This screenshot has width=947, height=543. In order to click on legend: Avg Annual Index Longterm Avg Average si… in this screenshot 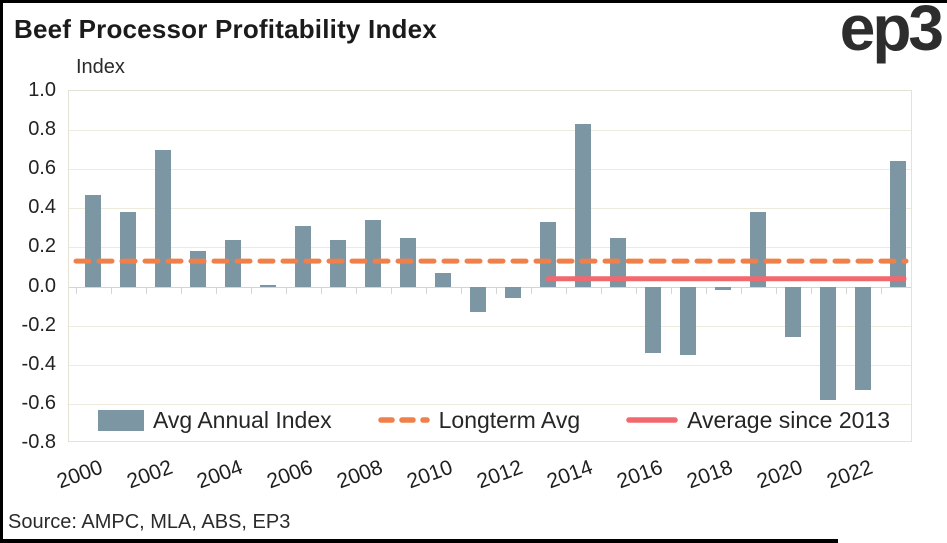, I will do `click(505, 420)`.